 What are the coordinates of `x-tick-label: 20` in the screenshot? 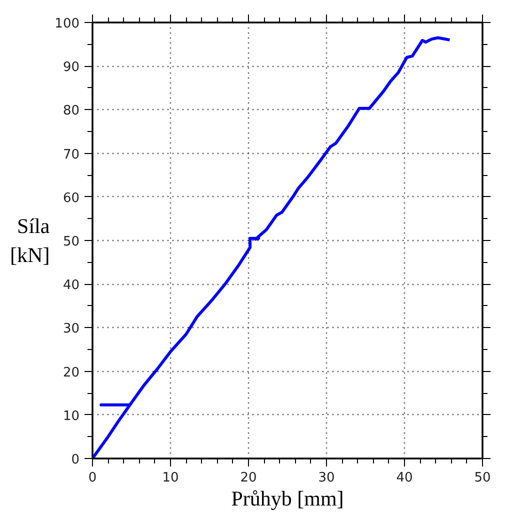 It's located at (248, 478).